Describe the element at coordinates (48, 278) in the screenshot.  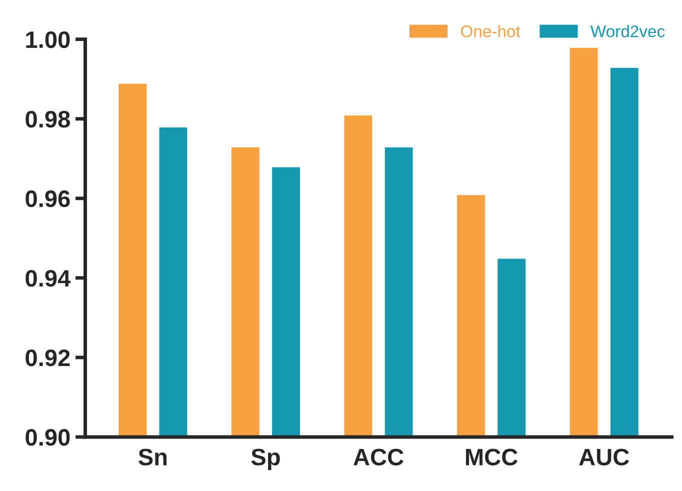
I see `y-tick-label: 0.94` at that location.